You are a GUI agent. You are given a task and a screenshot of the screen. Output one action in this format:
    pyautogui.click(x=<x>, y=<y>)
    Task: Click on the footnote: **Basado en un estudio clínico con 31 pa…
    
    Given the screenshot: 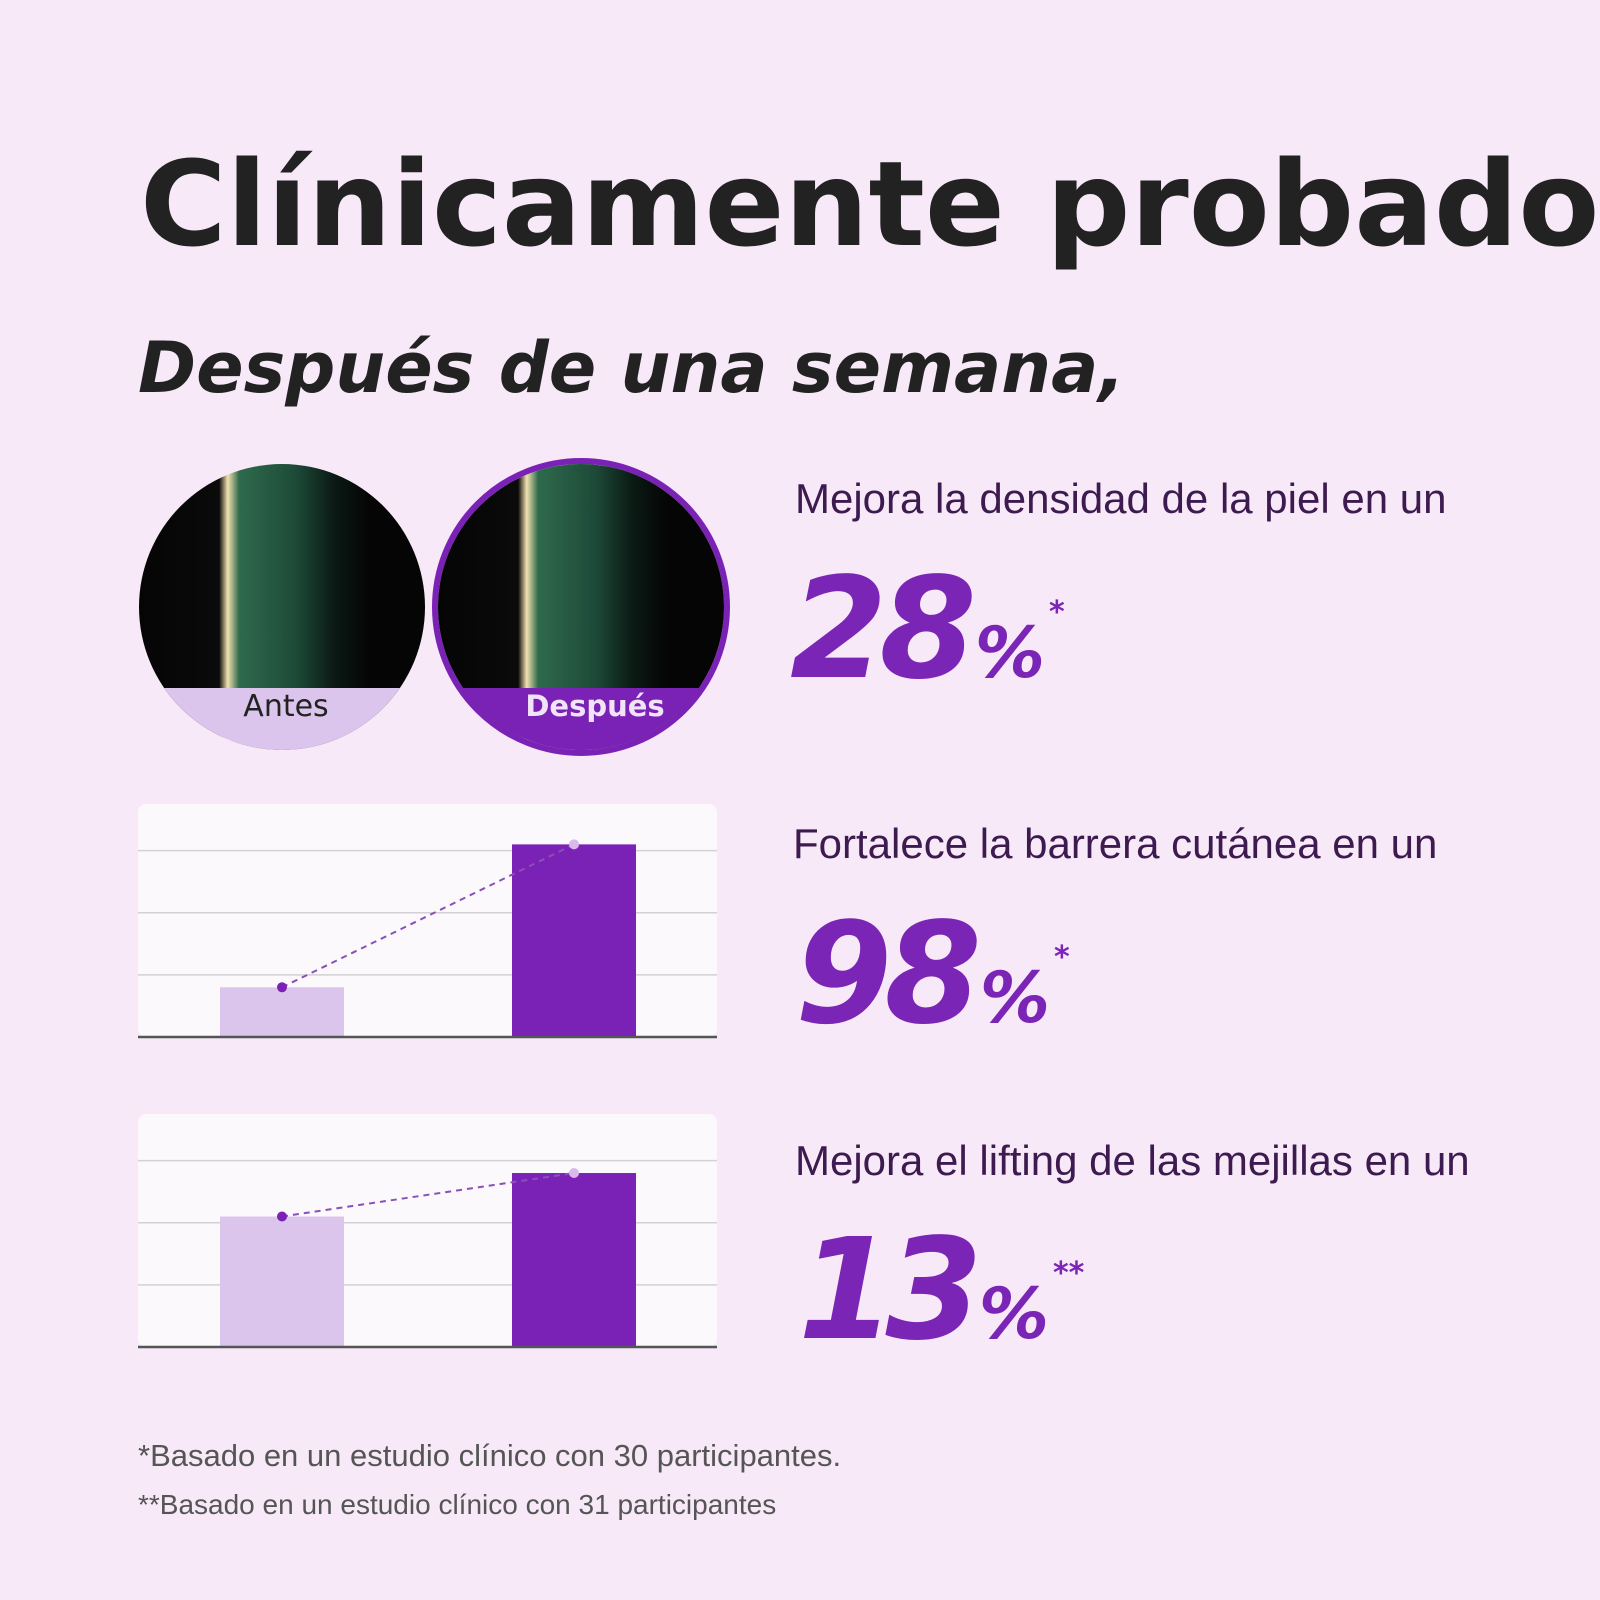 What is the action you would take?
    pyautogui.click(x=457, y=1504)
    